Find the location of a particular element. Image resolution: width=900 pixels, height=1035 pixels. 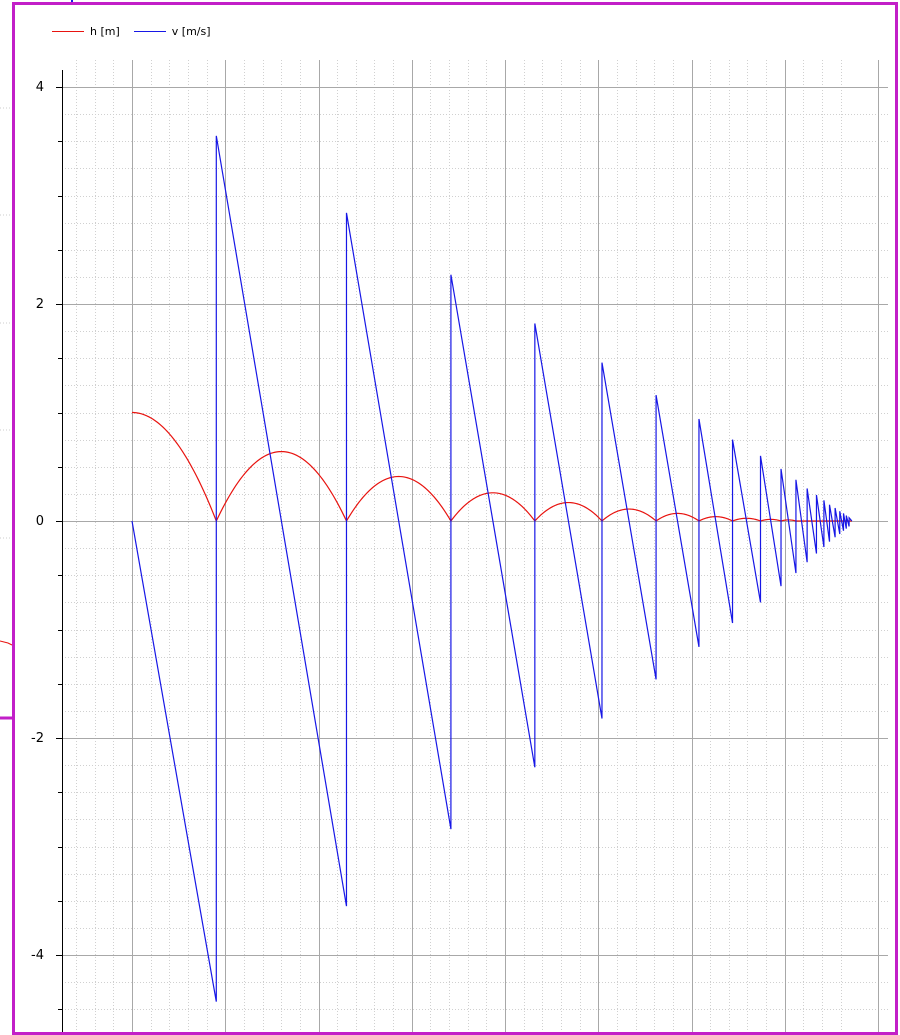

background-plot-fragment is located at coordinates (6, 643).